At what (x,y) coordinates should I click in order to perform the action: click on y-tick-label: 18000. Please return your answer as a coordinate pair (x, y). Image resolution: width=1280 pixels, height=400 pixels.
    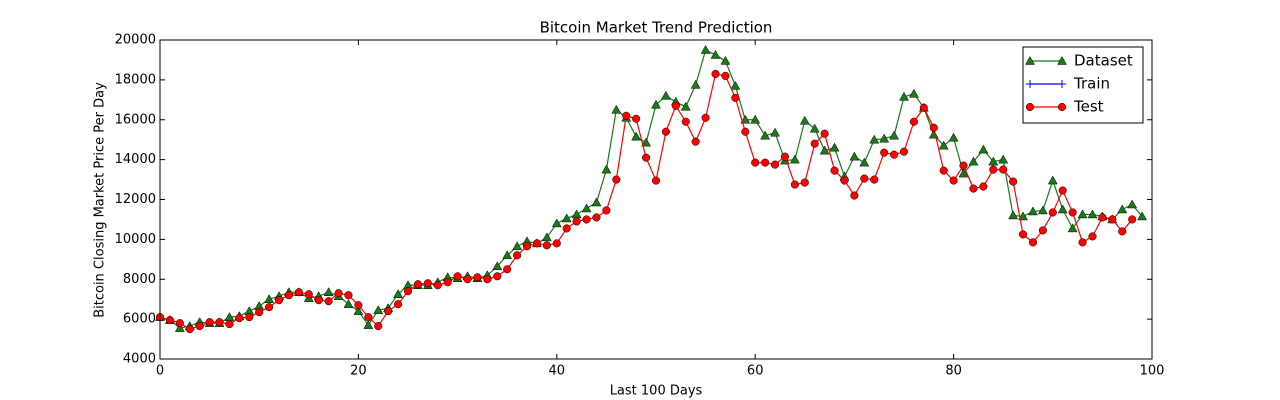
    Looking at the image, I should click on (135, 79).